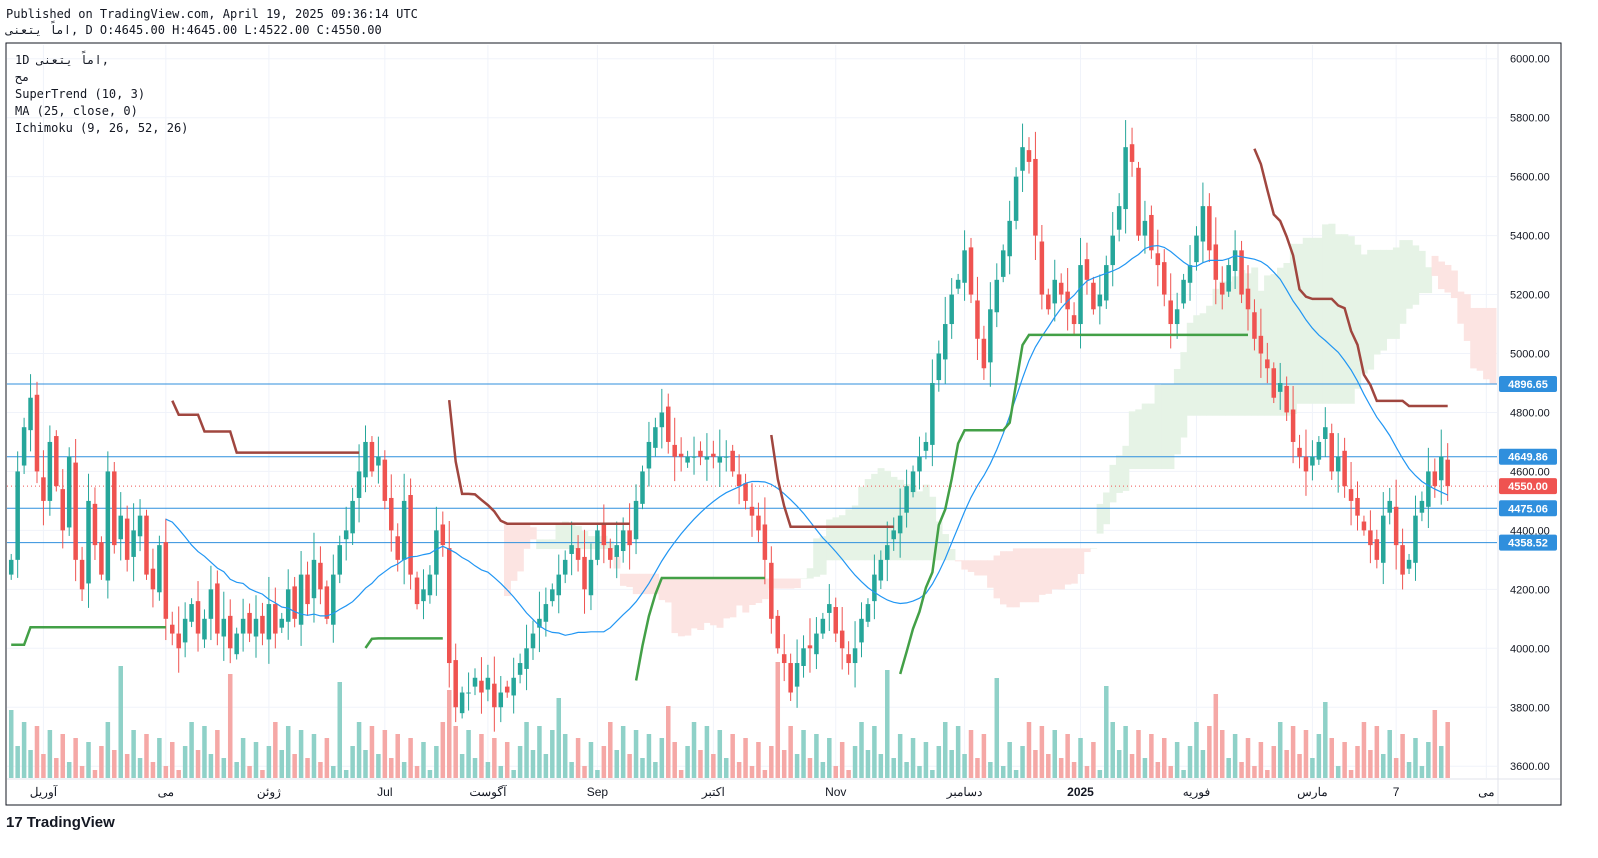 The width and height of the screenshot is (1598, 858). What do you see at coordinates (1080, 792) in the screenshot?
I see `time-tick-label: 2025` at bounding box center [1080, 792].